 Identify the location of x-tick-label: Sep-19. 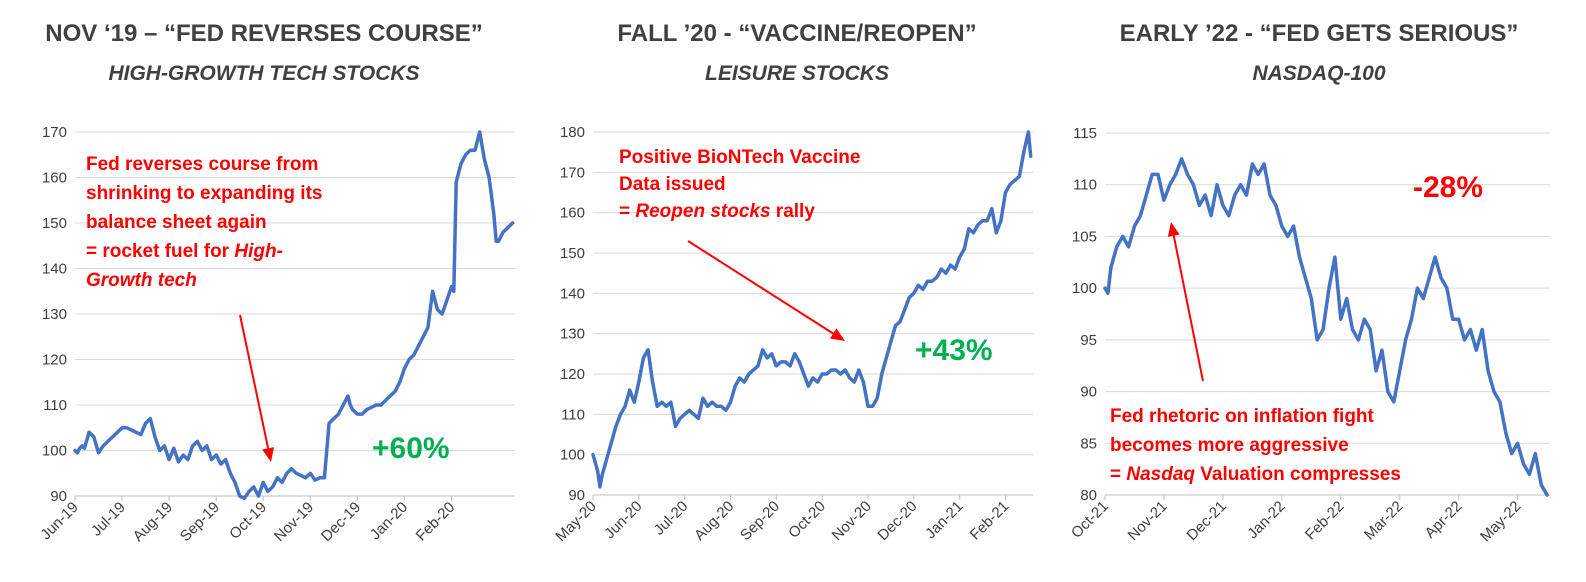
(200, 522).